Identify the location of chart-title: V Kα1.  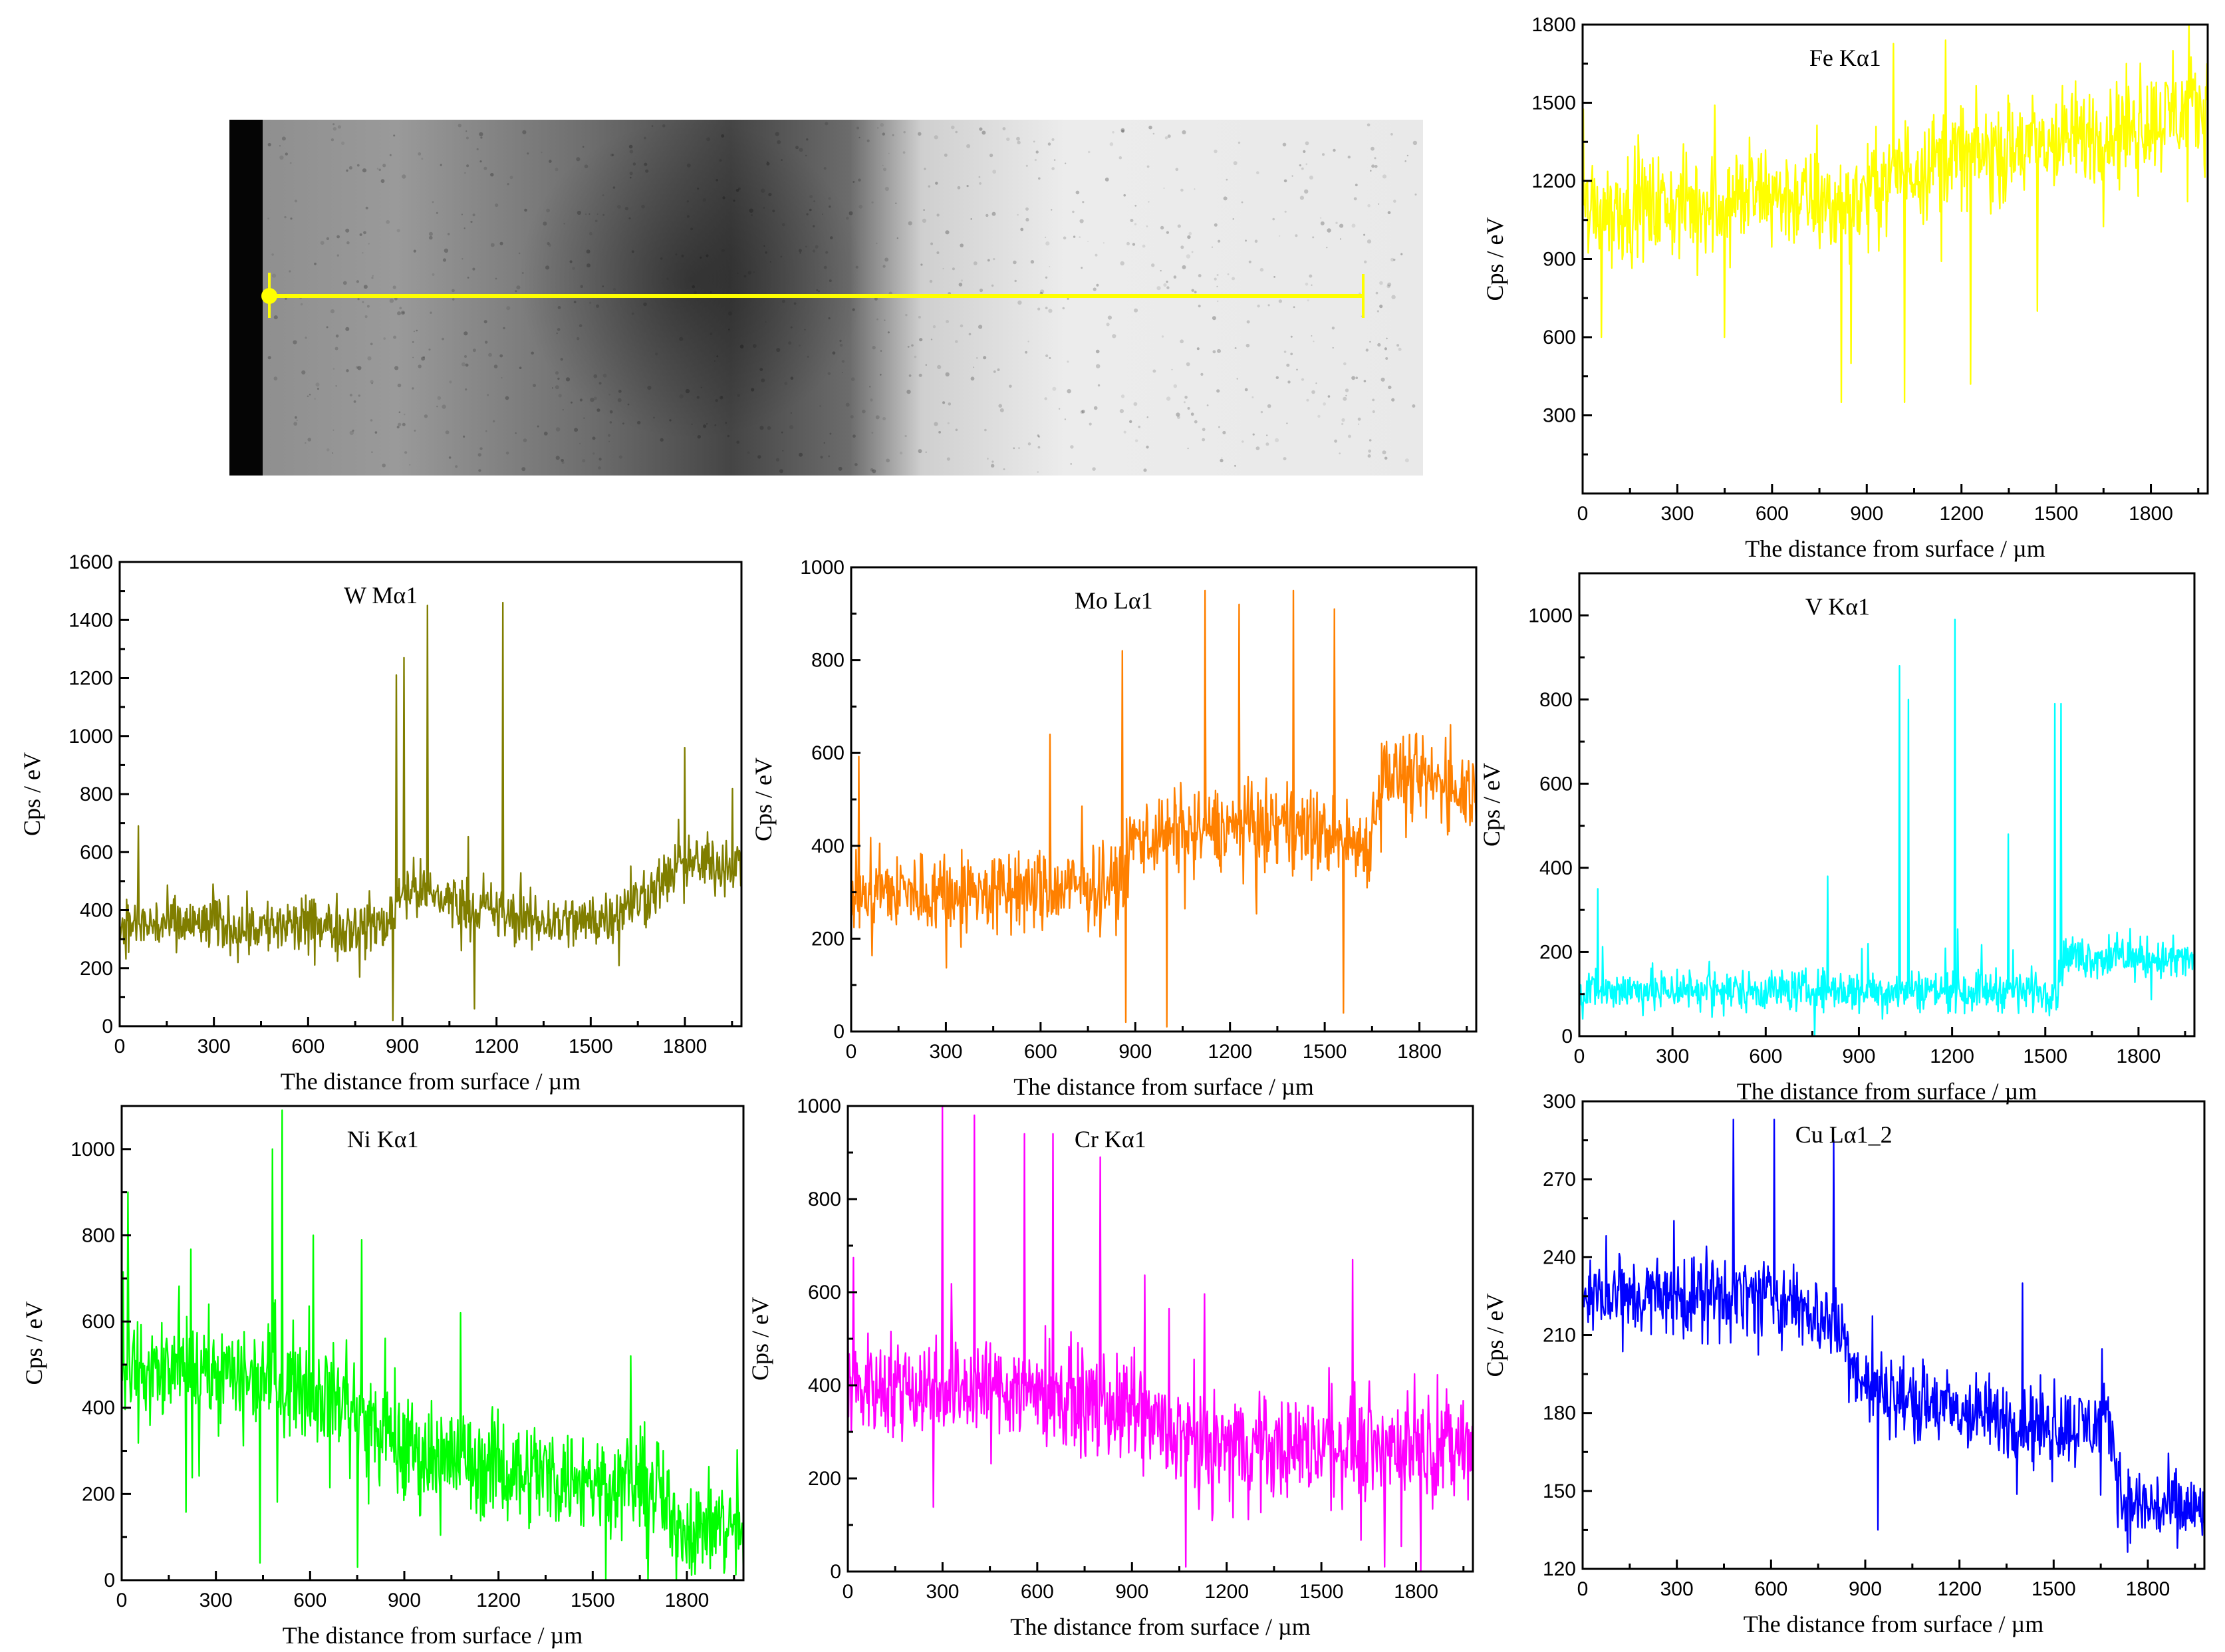
(1837, 606).